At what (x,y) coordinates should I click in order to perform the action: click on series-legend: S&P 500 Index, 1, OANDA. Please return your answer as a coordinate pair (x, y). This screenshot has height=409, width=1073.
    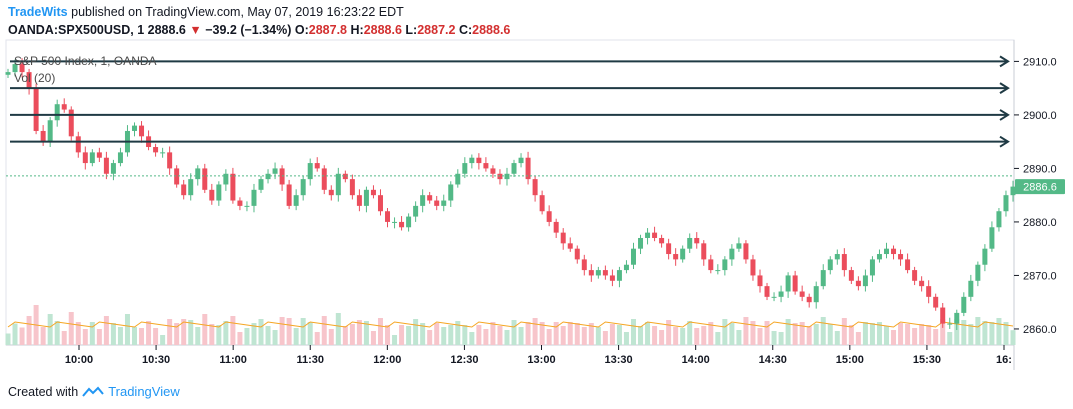
    Looking at the image, I should click on (85, 61).